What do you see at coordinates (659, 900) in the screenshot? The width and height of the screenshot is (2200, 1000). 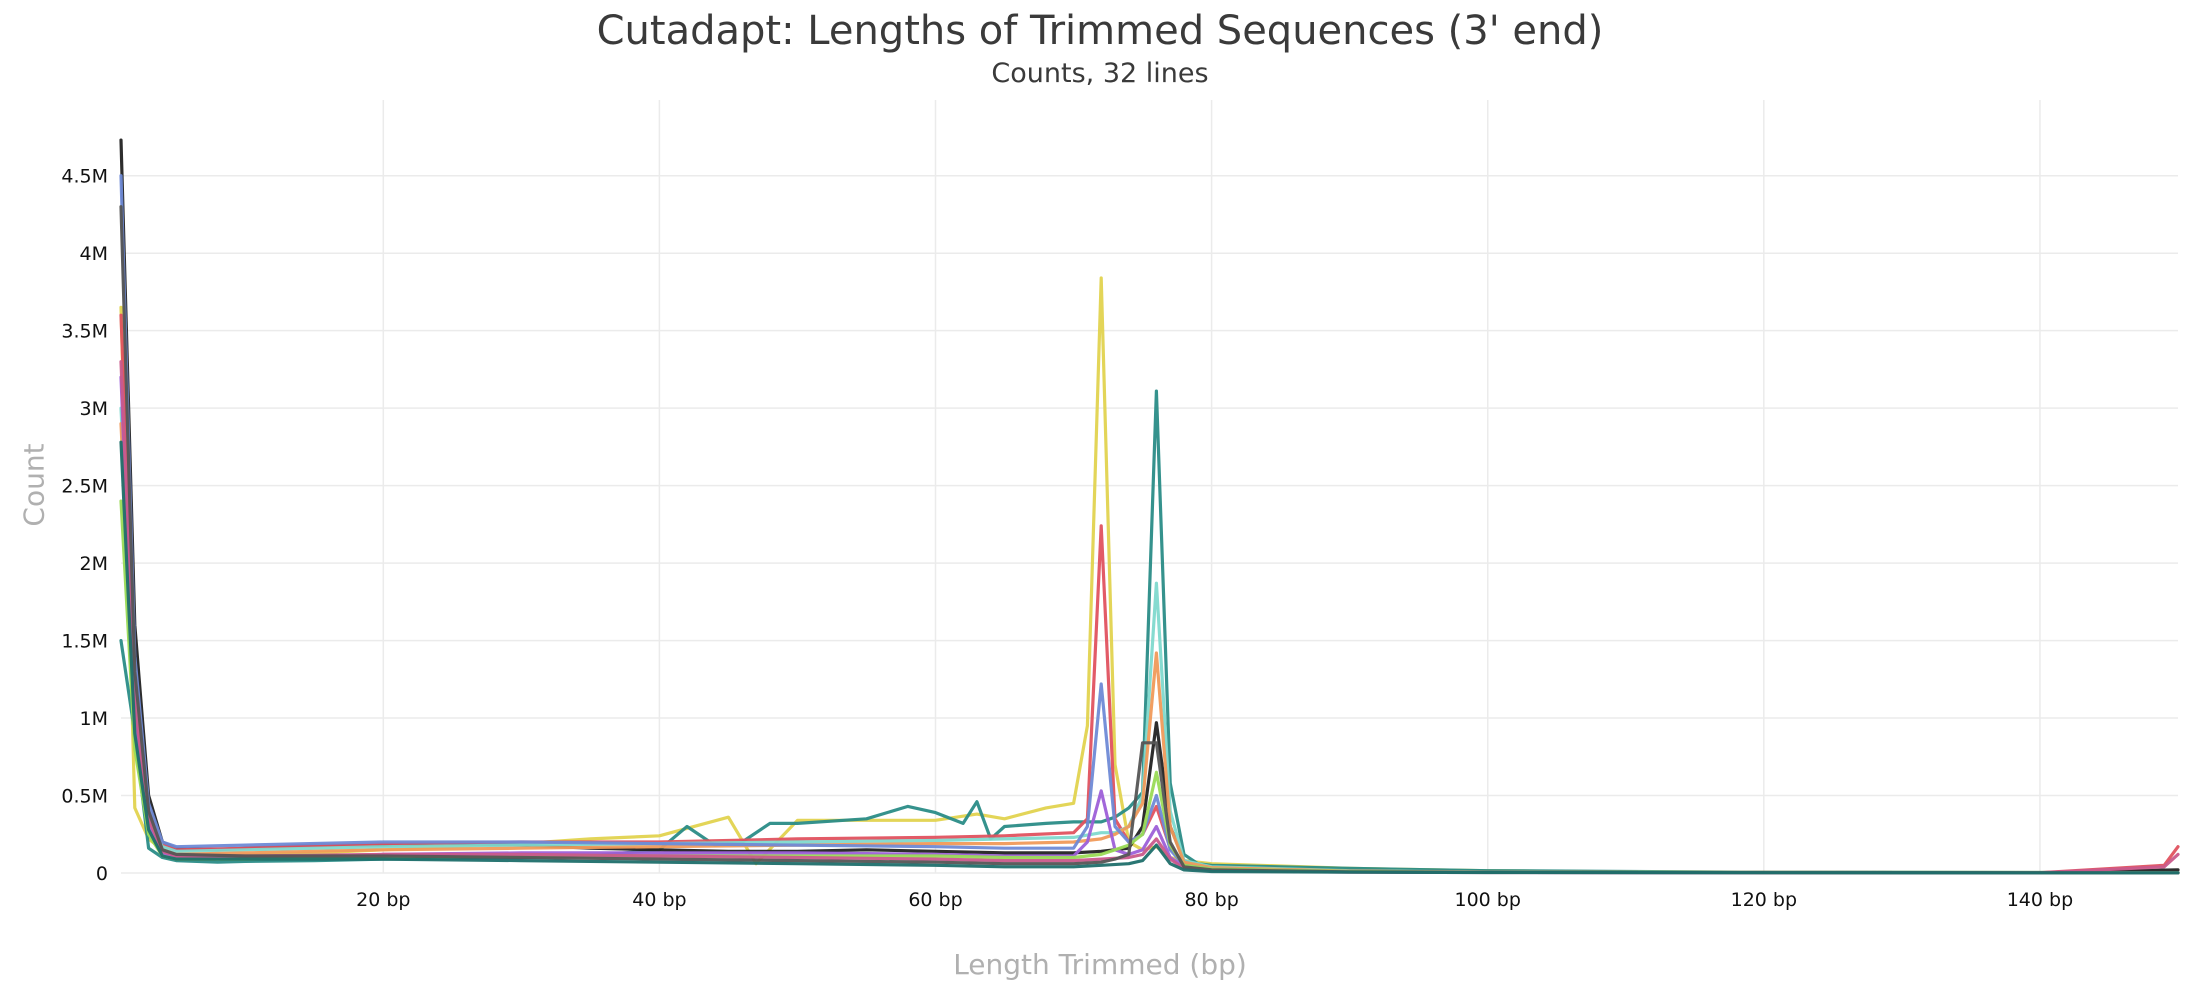 I see `x-tick-label: 40 bp` at bounding box center [659, 900].